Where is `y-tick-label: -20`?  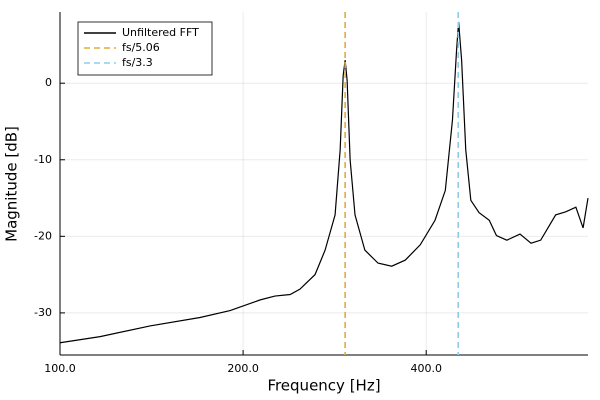
y-tick-label: -20 is located at coordinates (43, 235).